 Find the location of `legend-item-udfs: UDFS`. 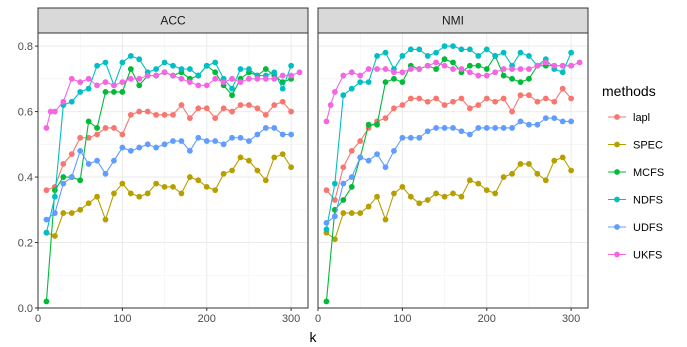

legend-item-udfs: UDFS is located at coordinates (635, 228).